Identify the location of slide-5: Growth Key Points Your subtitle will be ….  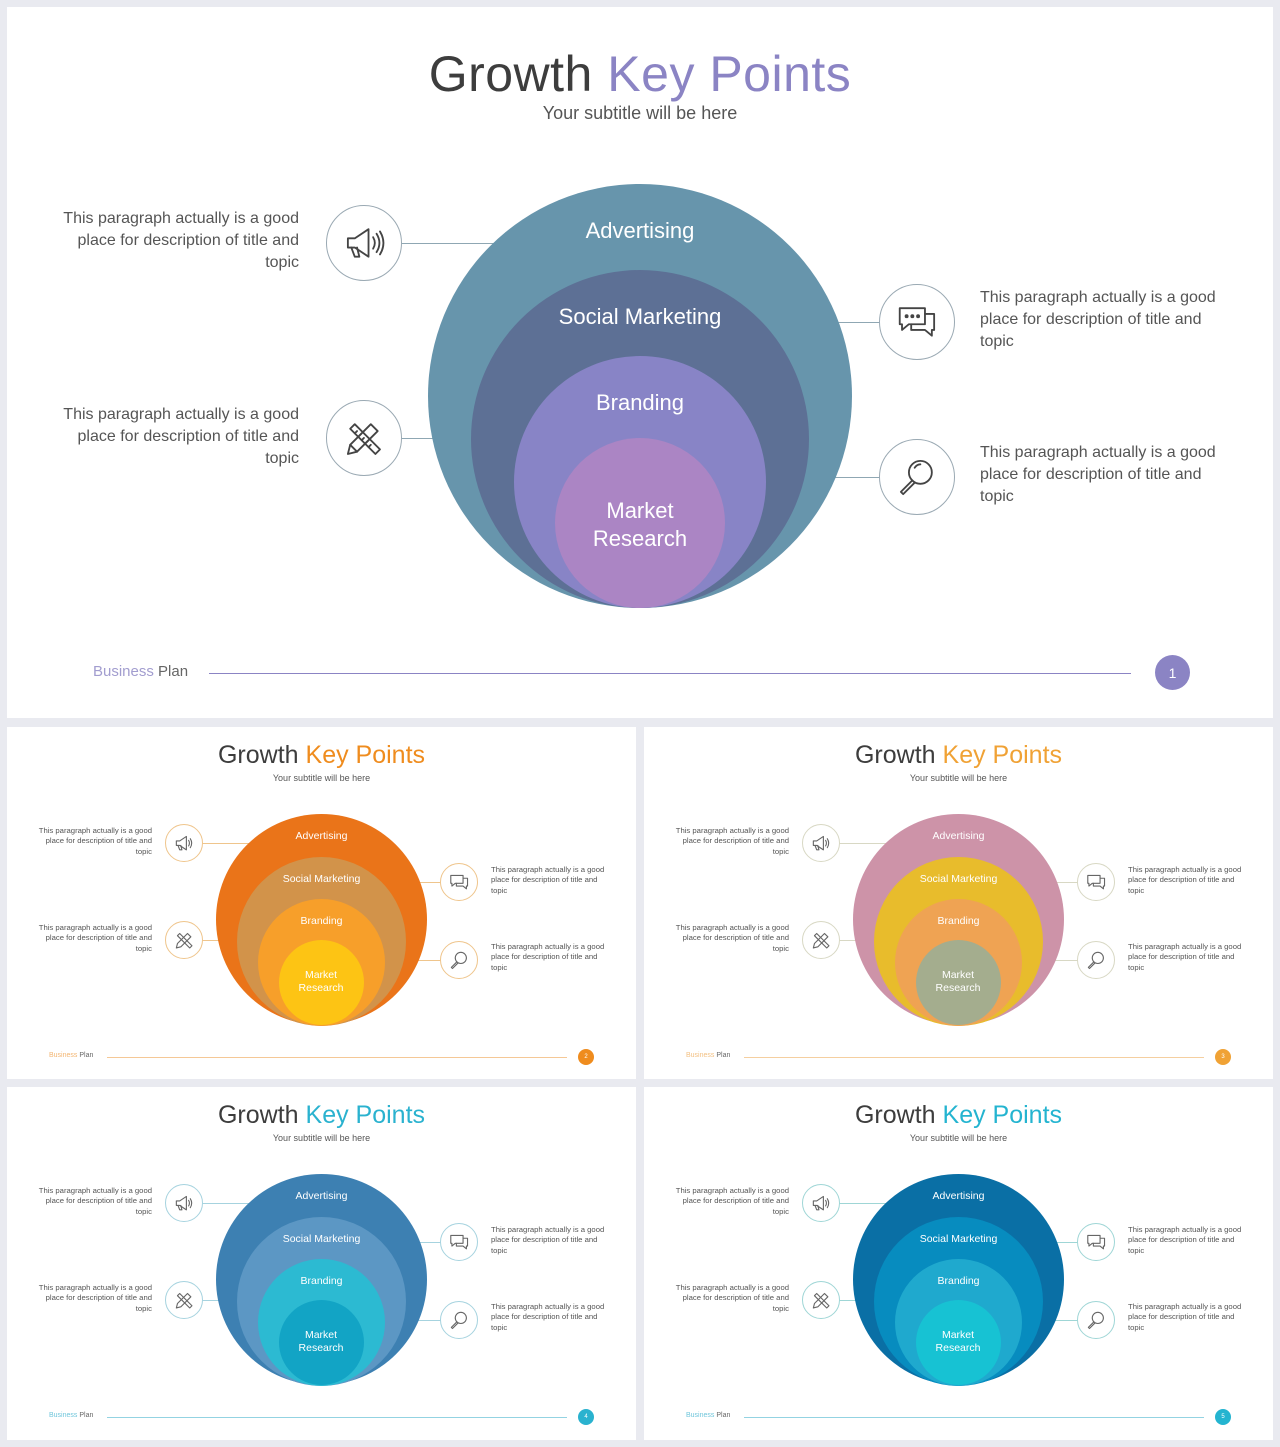
(958, 1263).